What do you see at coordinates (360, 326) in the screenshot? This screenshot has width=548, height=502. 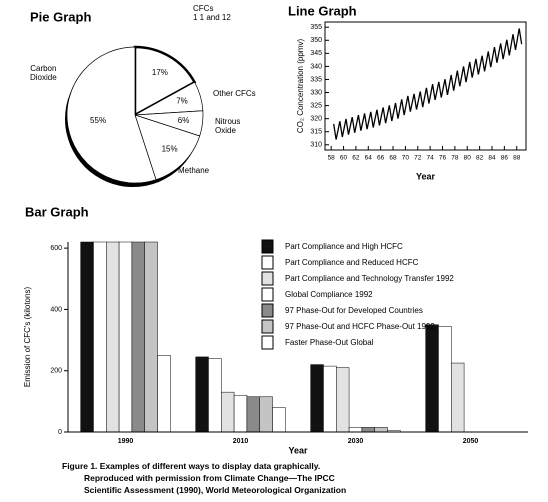 I see `legend-label: 97 Phase-Out and HCFC Phase-Out 1992` at bounding box center [360, 326].